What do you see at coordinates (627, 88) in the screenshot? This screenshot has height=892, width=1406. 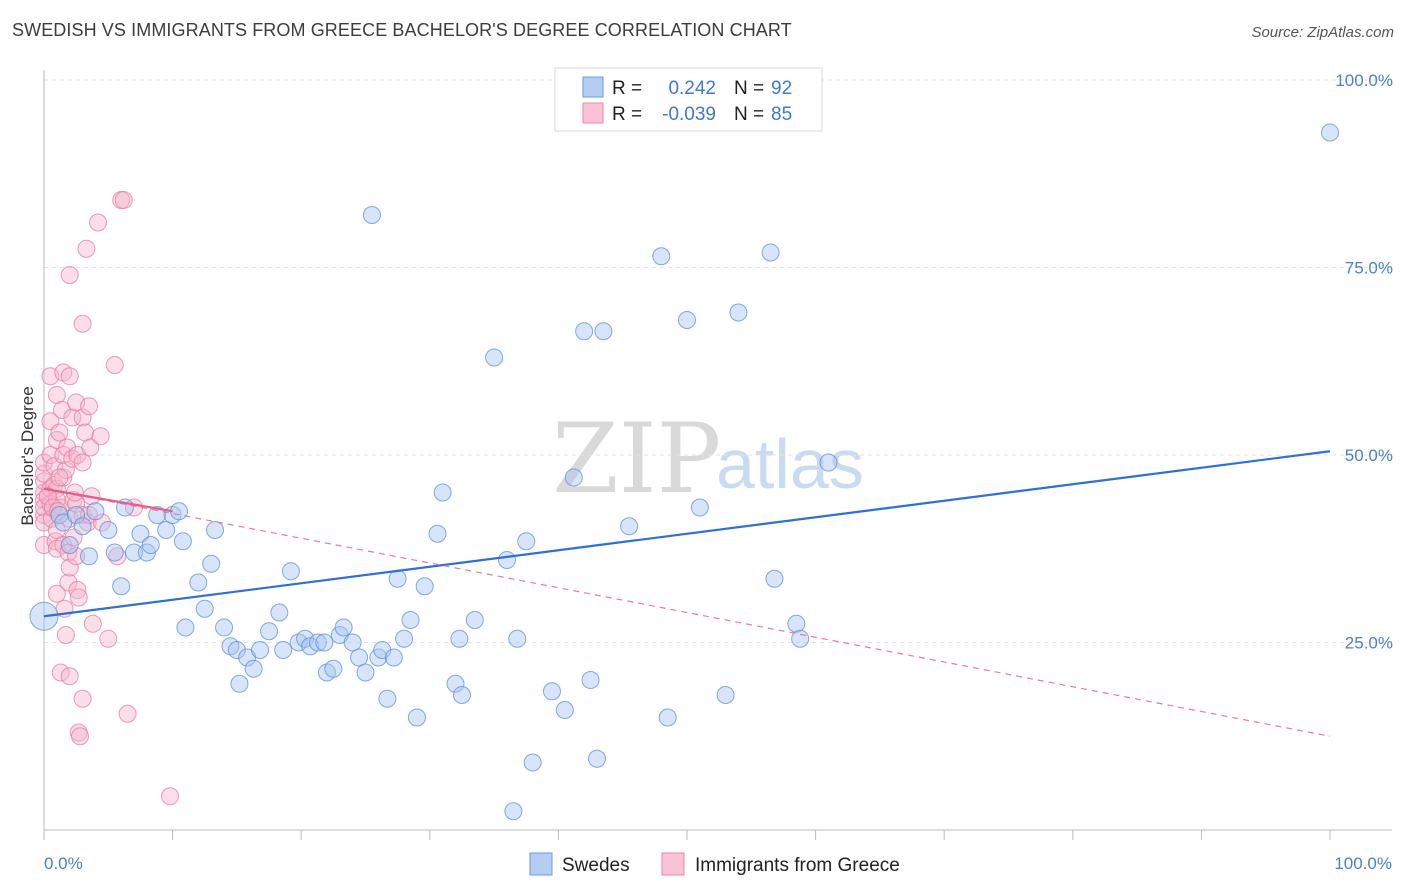 I see `legend-r-label-1: R =` at bounding box center [627, 88].